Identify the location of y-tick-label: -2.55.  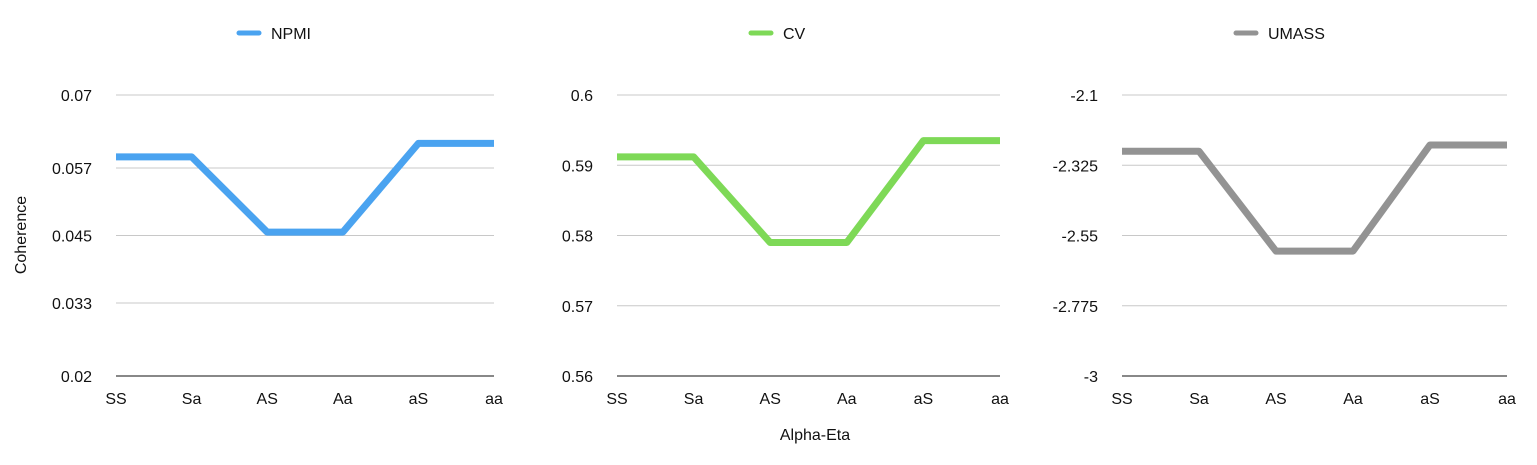
(1080, 237).